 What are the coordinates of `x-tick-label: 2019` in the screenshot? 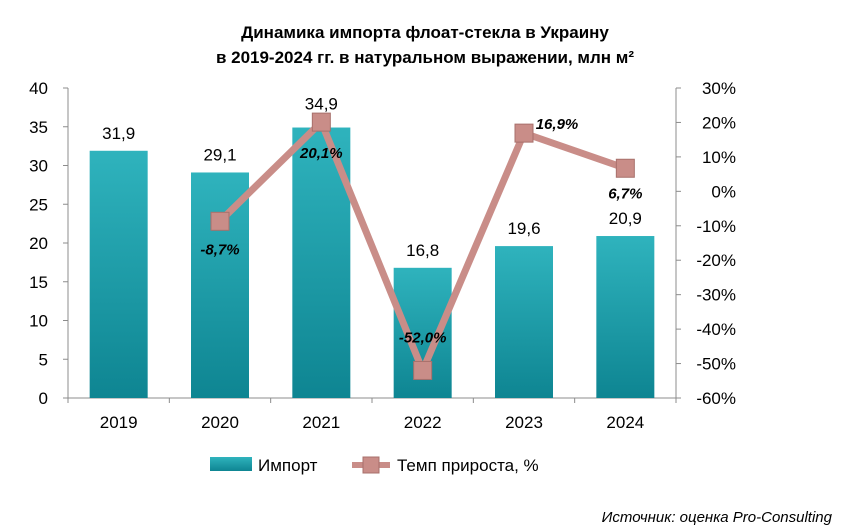 It's located at (119, 422).